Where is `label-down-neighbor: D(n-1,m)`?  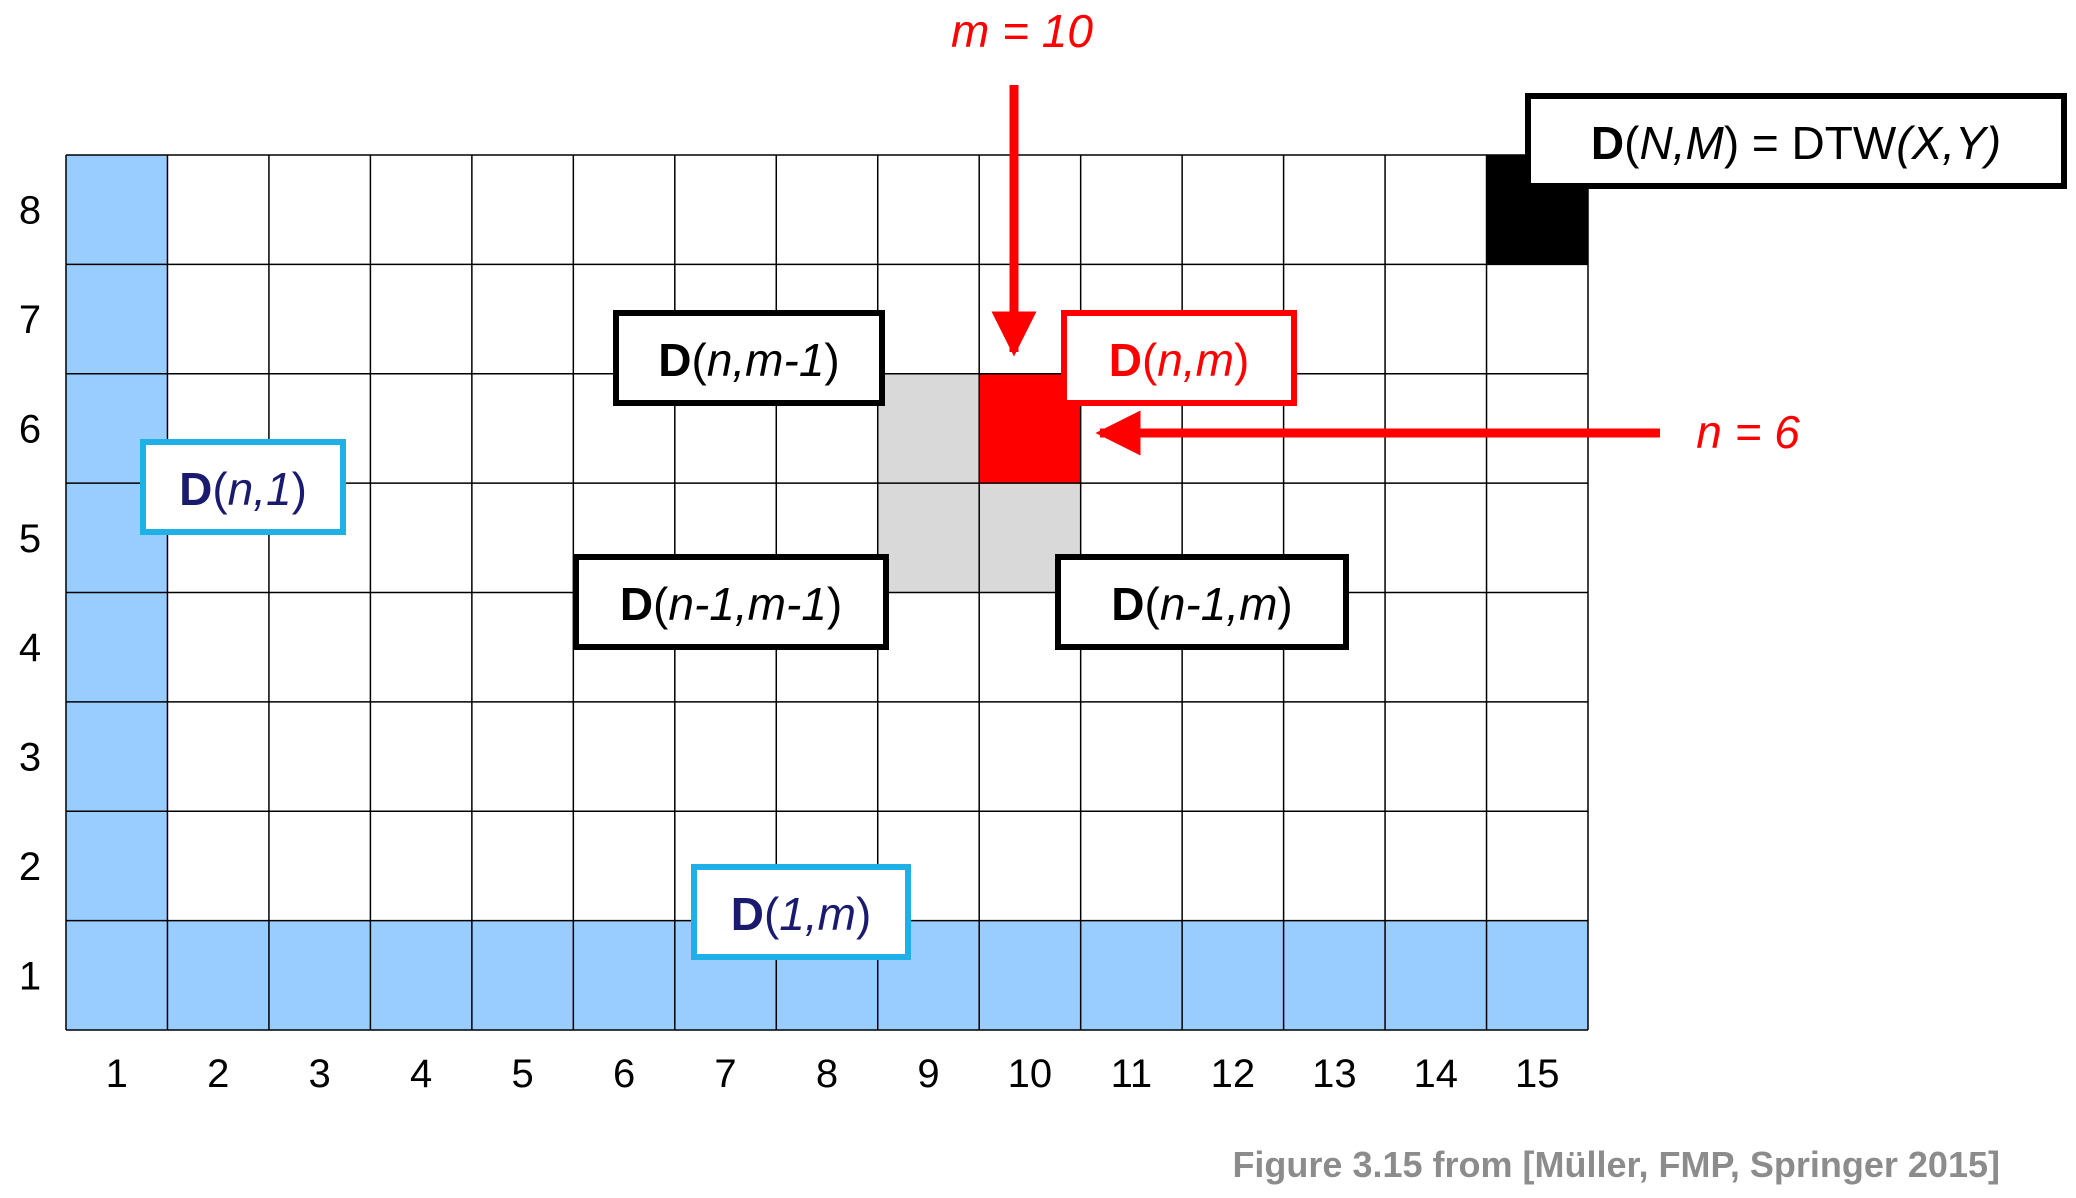
label-down-neighbor: D(n-1,m) is located at coordinates (1202, 602).